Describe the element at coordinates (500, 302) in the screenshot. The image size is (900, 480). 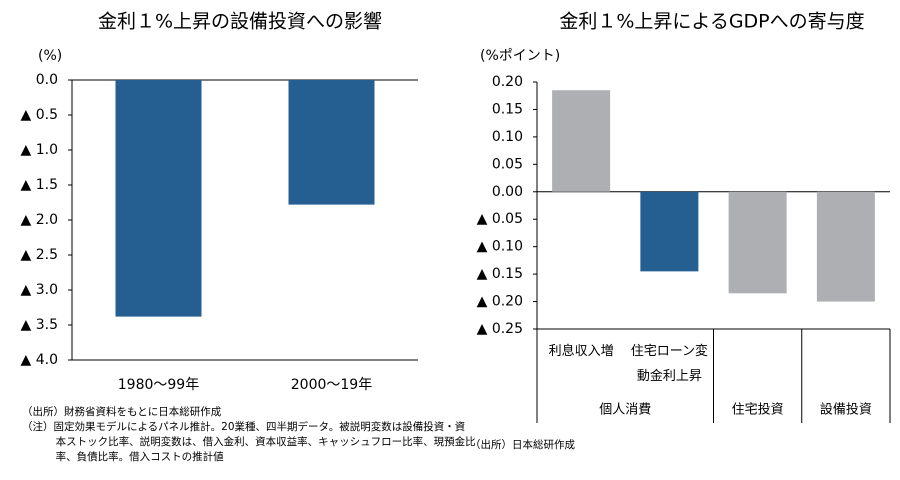
I see `y-tick-label: ▲ 0.20` at that location.